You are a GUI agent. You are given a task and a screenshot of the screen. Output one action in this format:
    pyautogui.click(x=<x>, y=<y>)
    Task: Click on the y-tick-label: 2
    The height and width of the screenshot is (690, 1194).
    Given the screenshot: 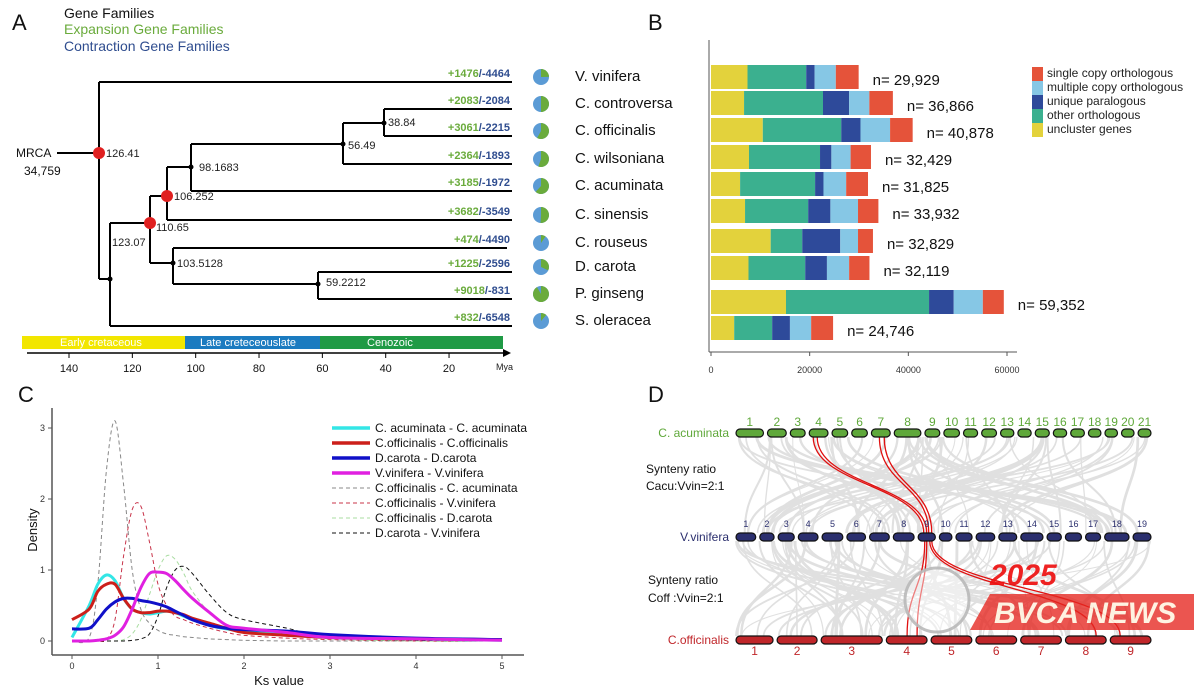 What is the action you would take?
    pyautogui.click(x=42, y=499)
    